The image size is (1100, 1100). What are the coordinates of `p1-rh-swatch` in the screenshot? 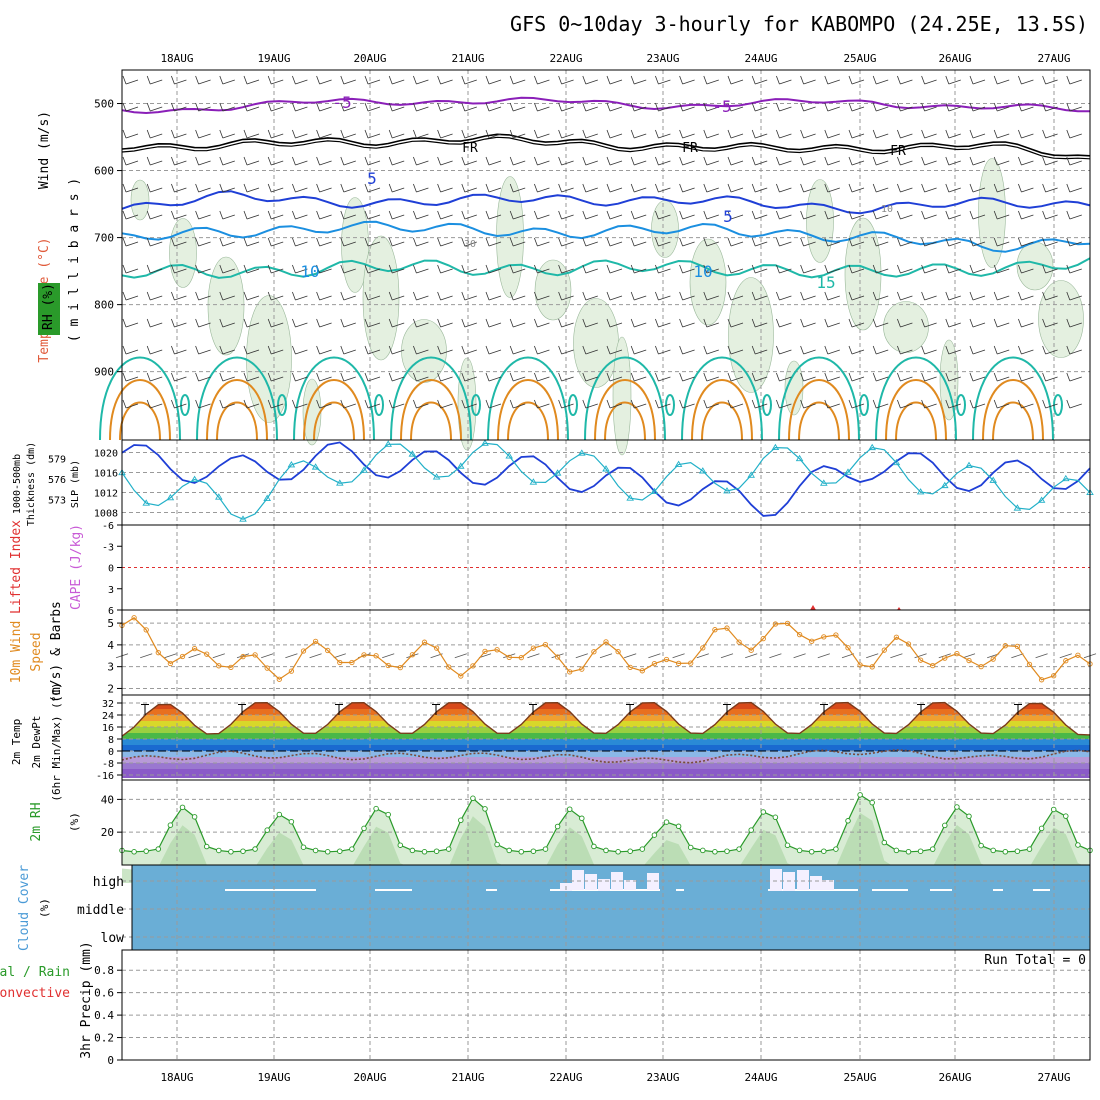 It's located at (49, 309).